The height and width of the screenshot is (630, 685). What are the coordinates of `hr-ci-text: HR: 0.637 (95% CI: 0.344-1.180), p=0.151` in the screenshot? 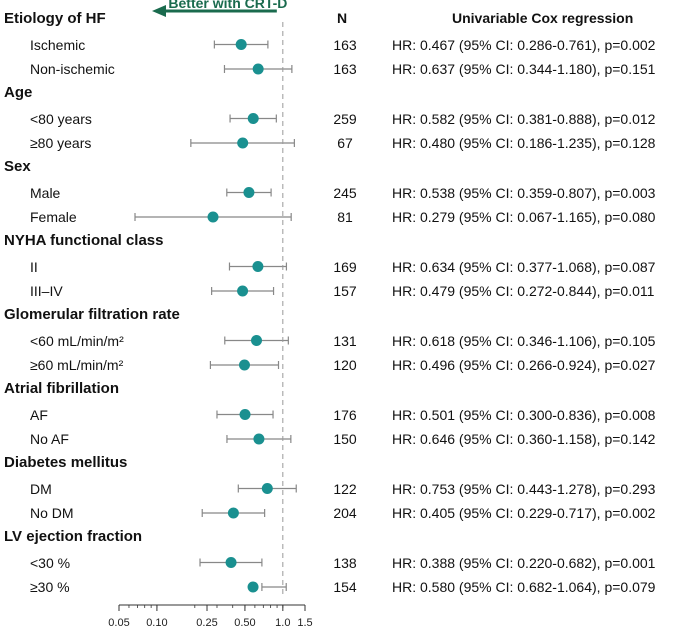 It's located at (524, 69).